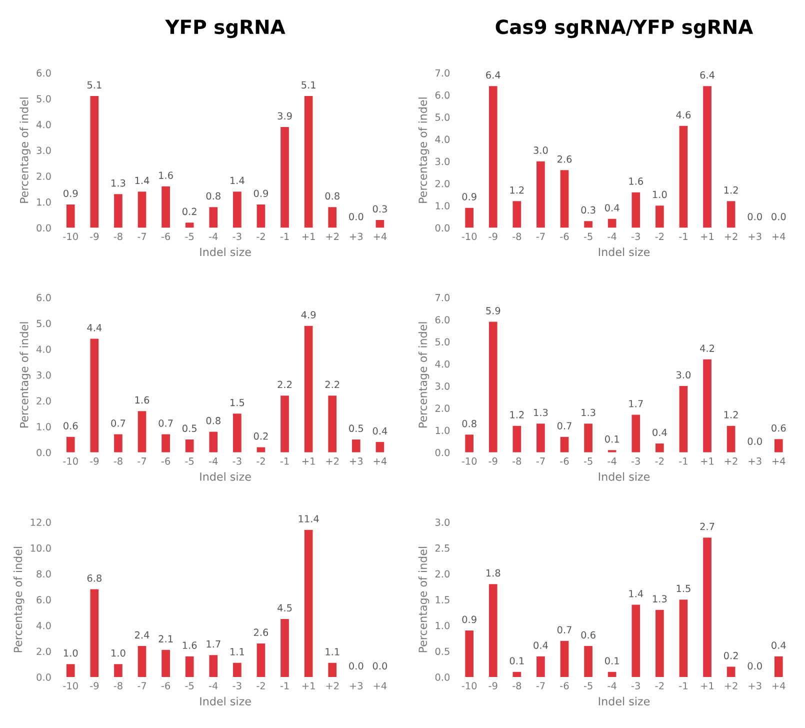 The width and height of the screenshot is (805, 728). I want to click on y-axis-title: Percentage of indel, so click(25, 375).